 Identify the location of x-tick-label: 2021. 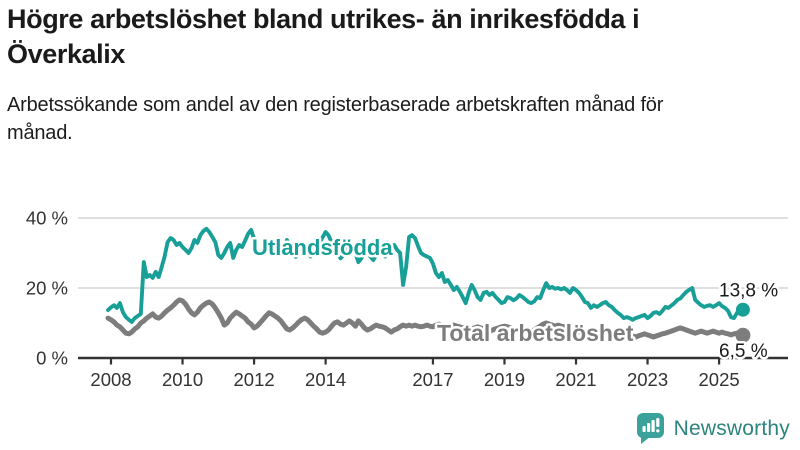
(575, 379).